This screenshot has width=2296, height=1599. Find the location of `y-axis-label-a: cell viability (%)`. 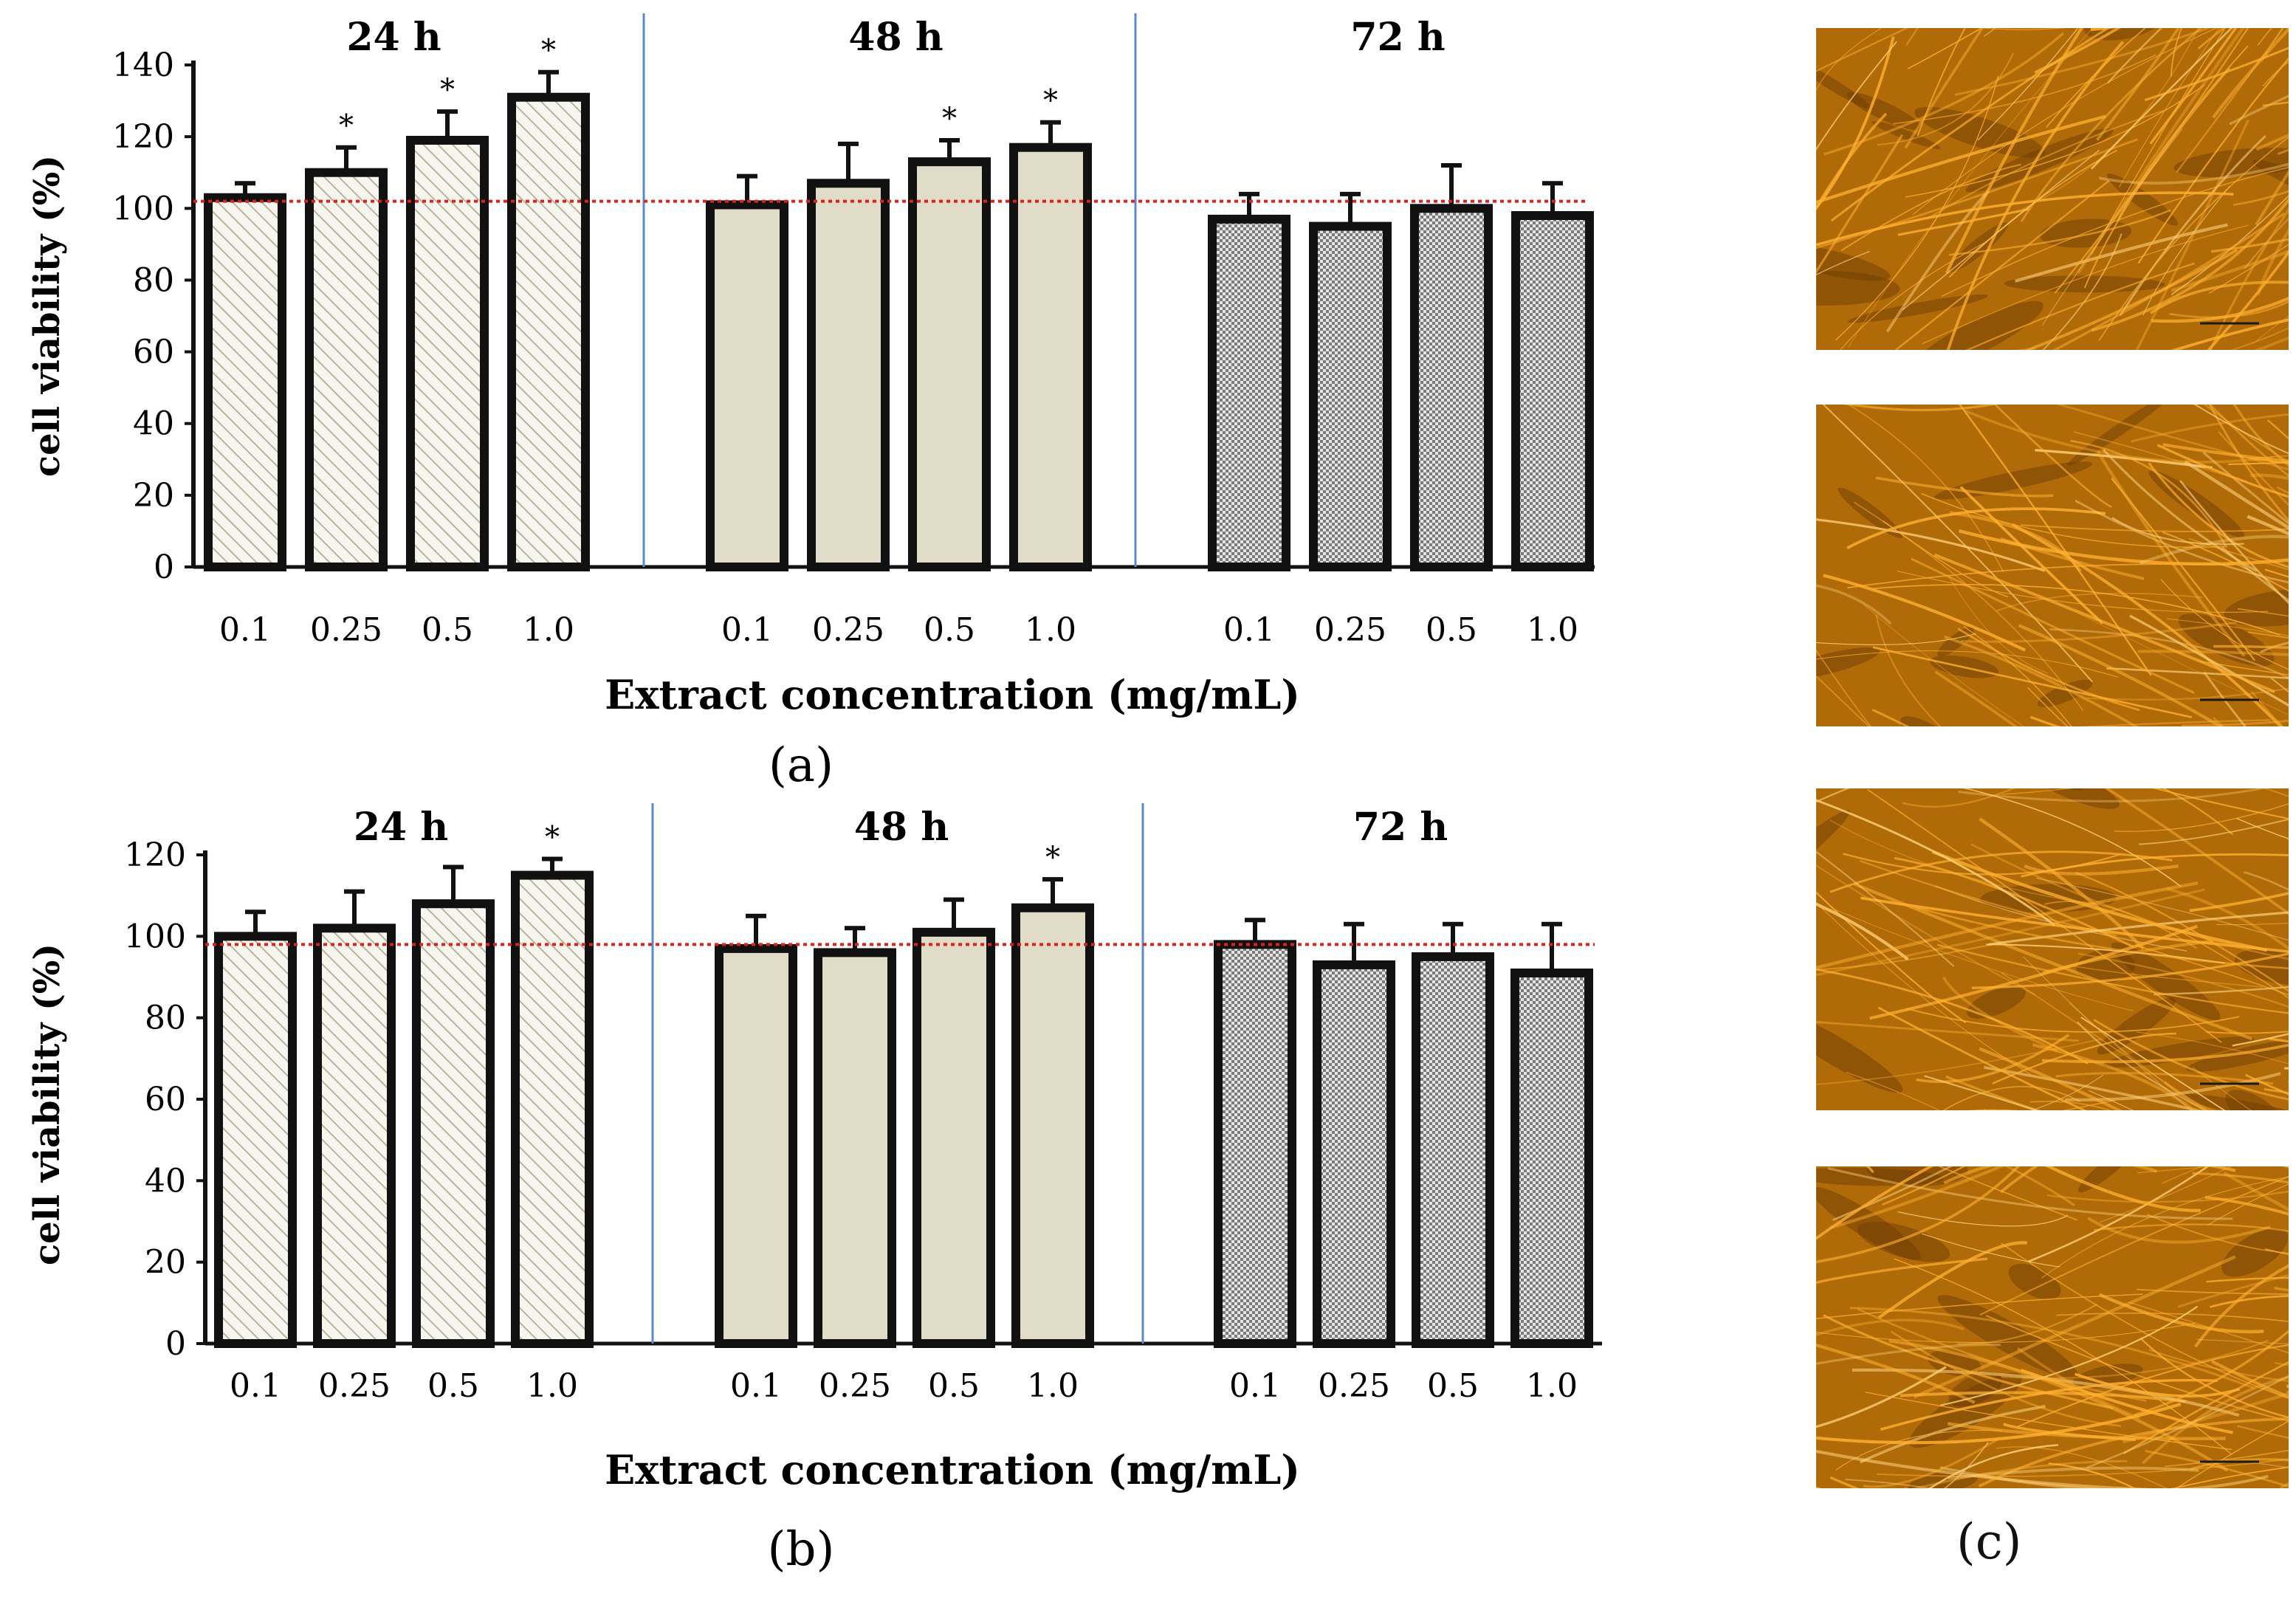

y-axis-label-a: cell viability (%) is located at coordinates (47, 316).